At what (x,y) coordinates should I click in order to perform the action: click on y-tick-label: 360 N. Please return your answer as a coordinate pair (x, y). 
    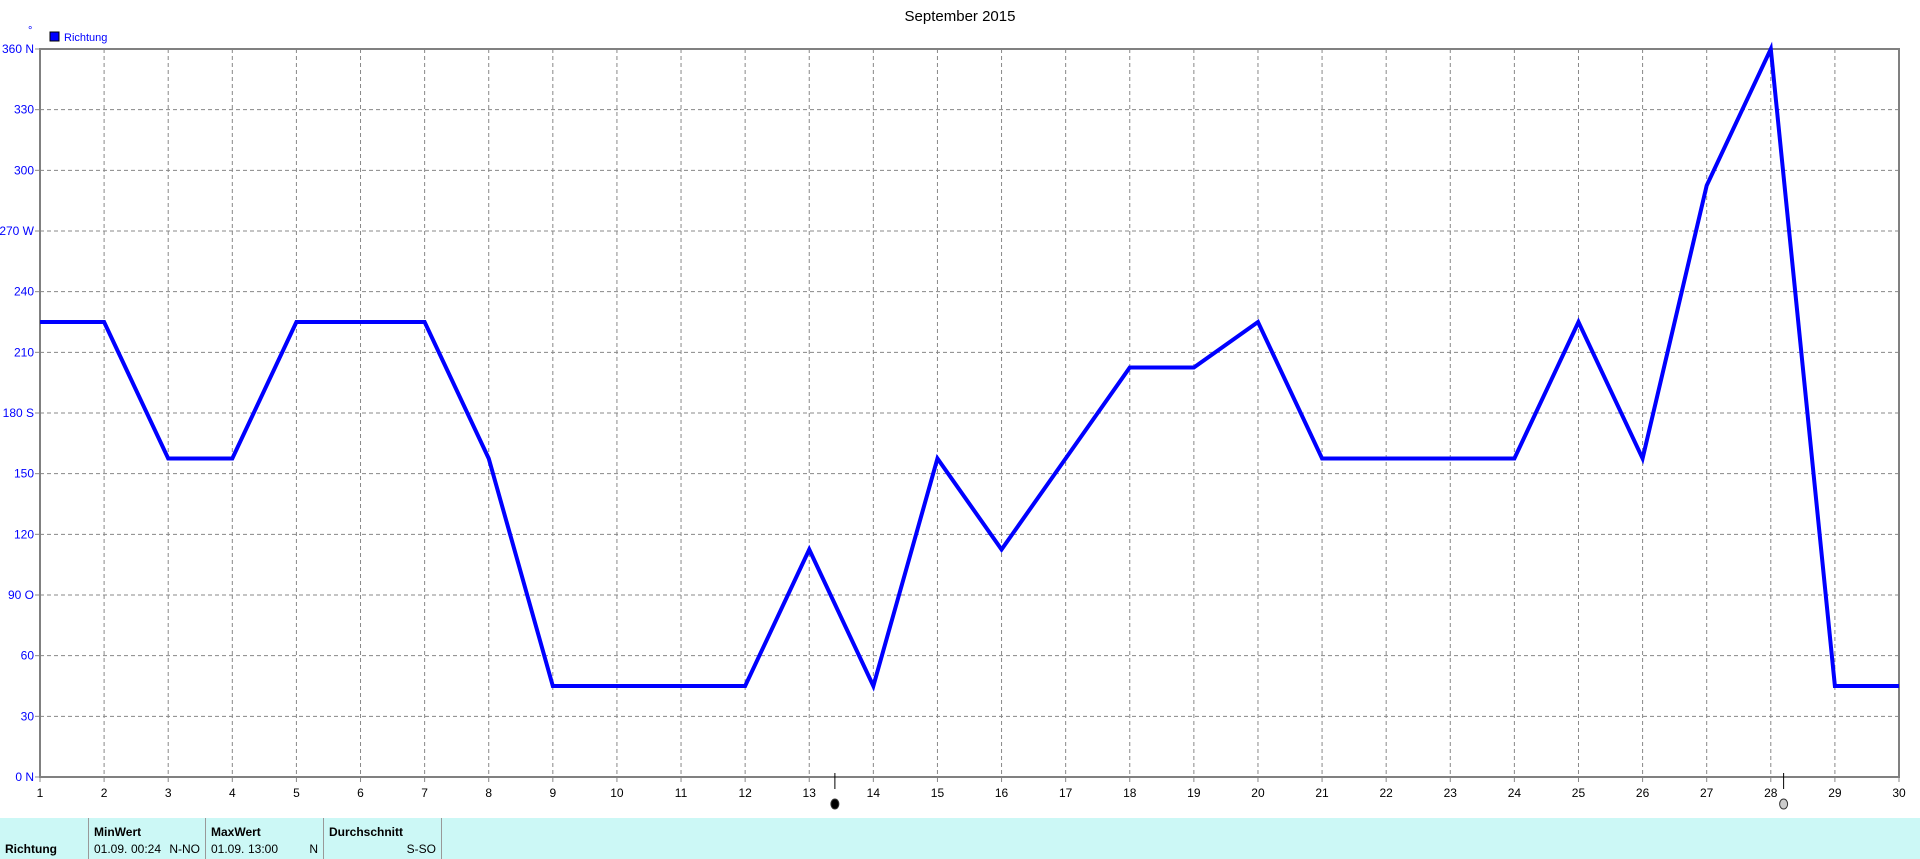
    Looking at the image, I should click on (18, 49).